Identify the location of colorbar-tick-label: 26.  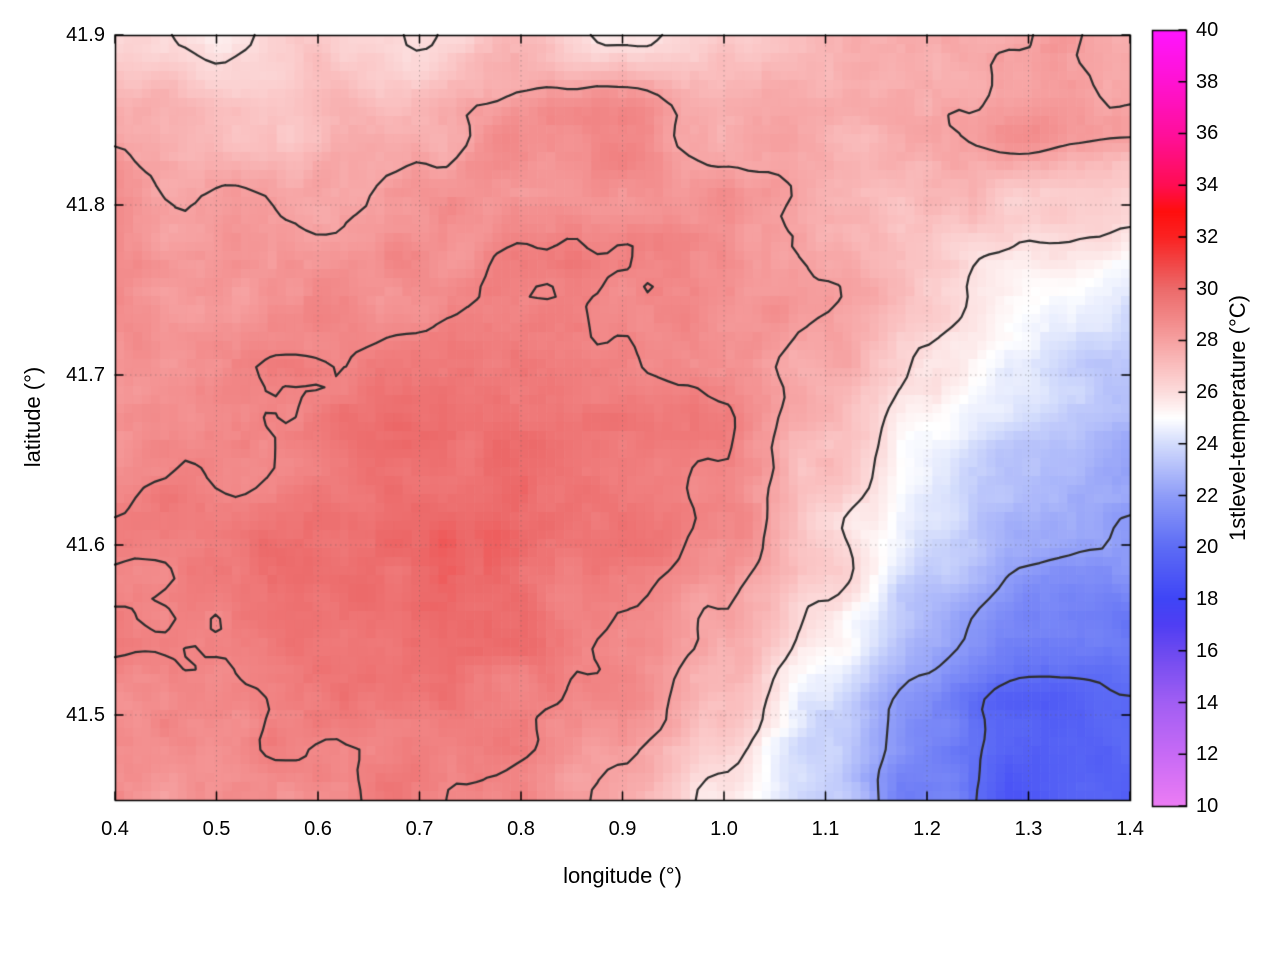
(1207, 392).